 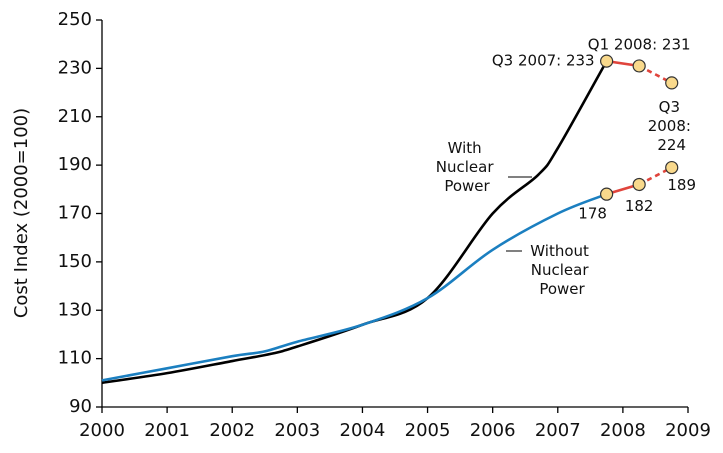 What do you see at coordinates (75, 19) in the screenshot?
I see `y-tick-label: 250` at bounding box center [75, 19].